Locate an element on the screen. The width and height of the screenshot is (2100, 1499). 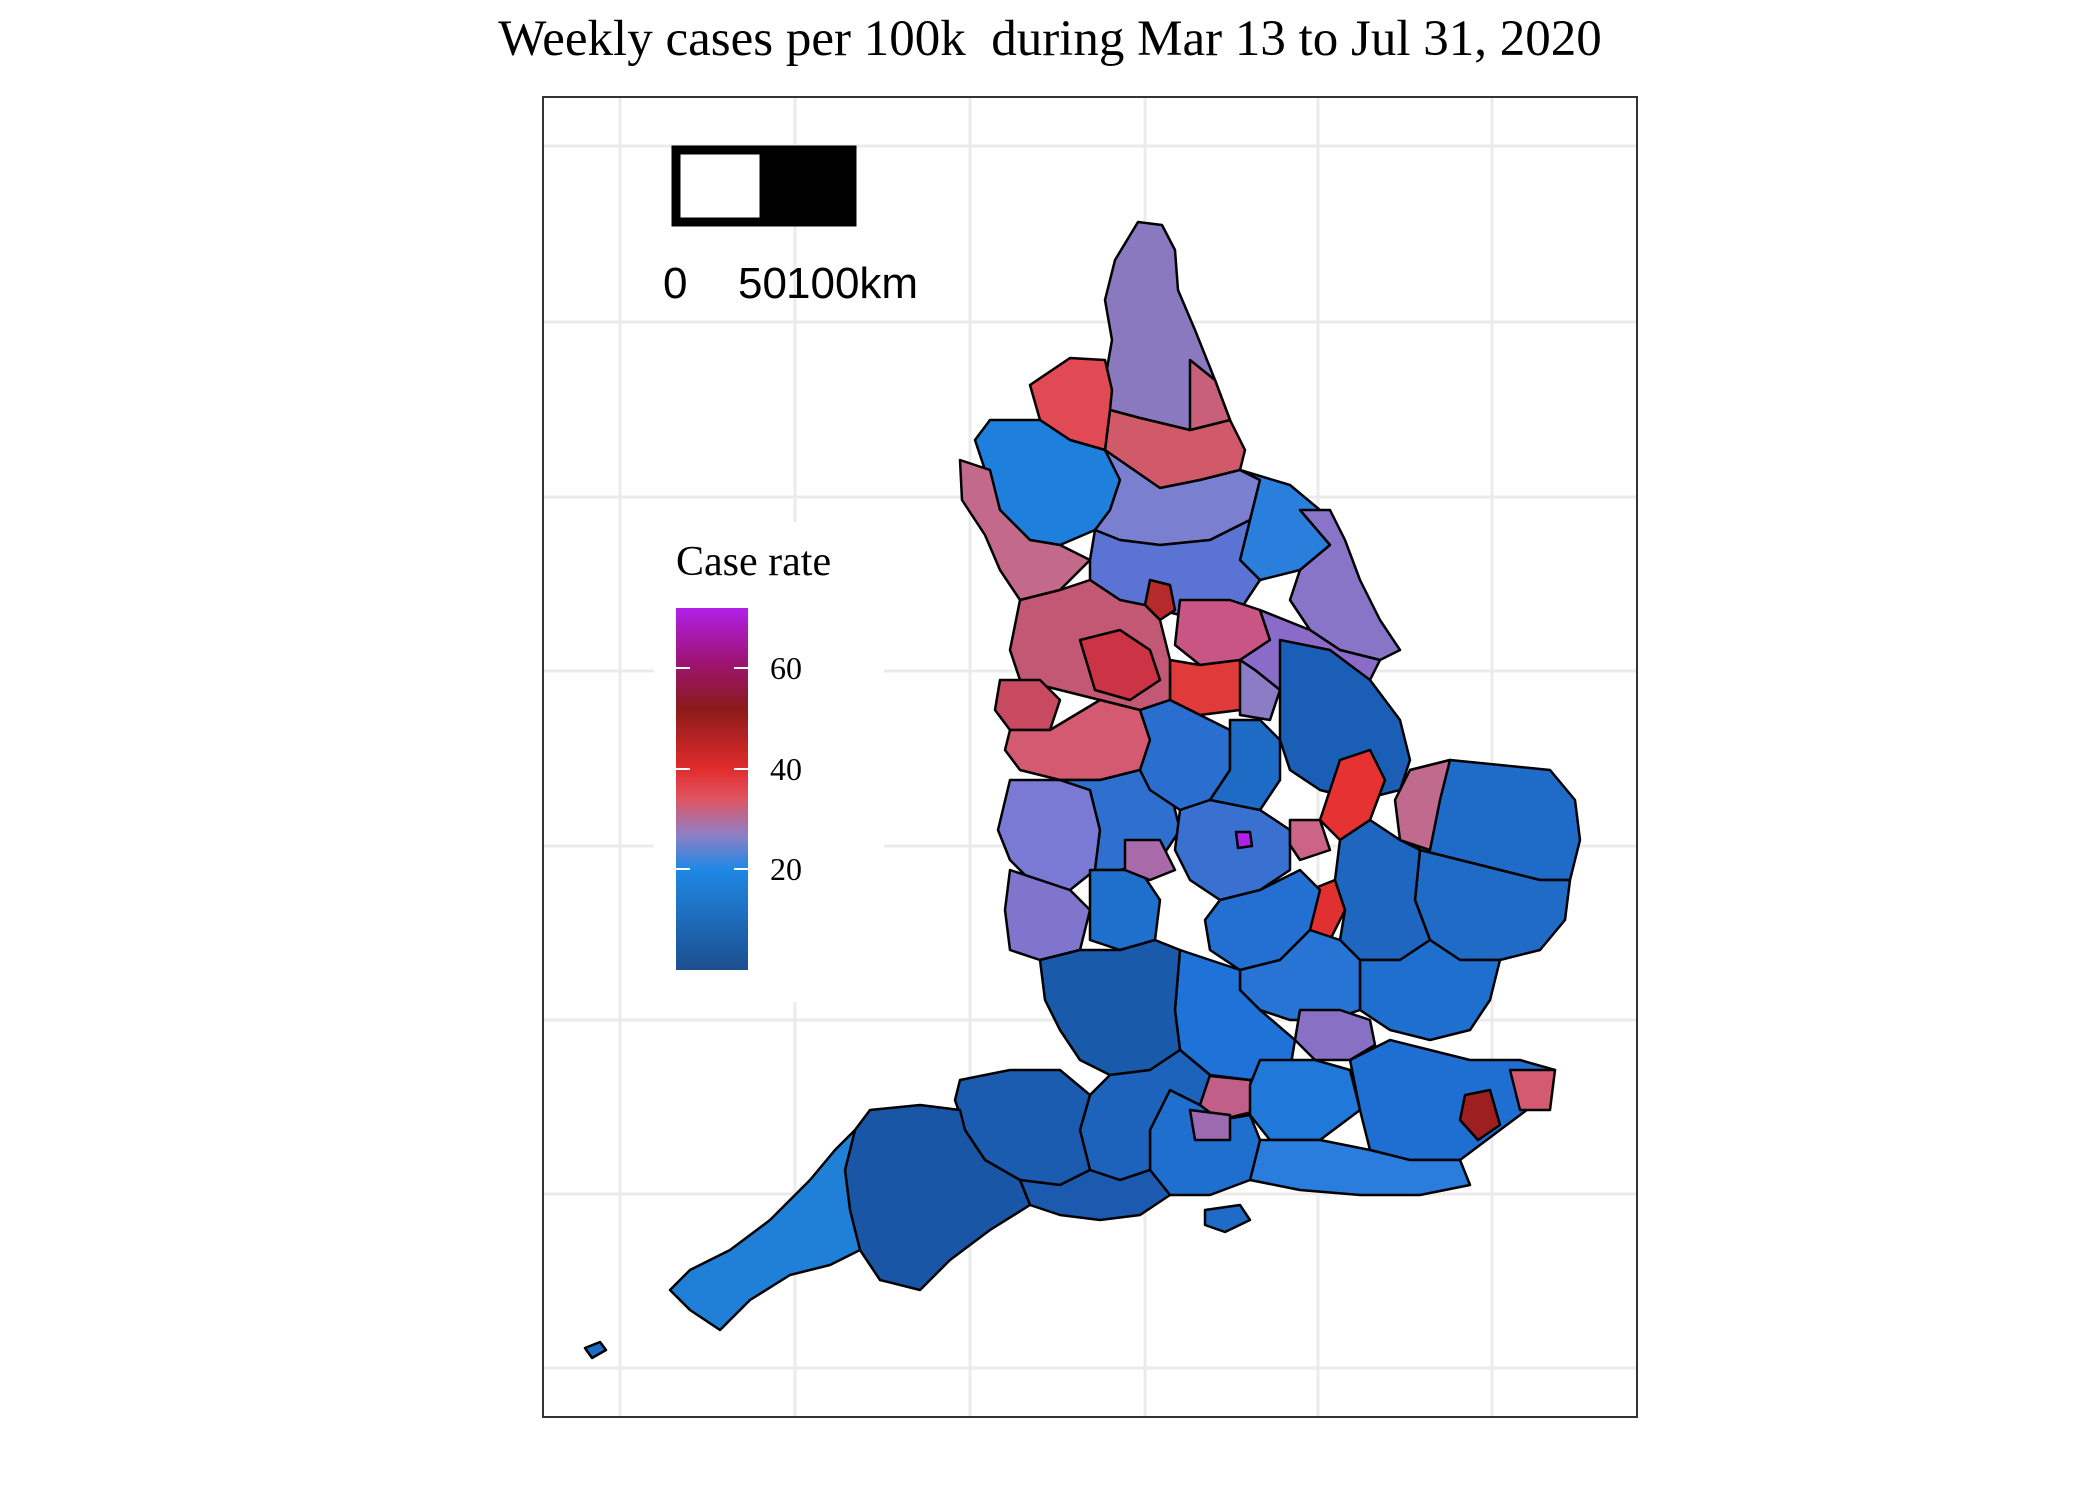
region-kings-lynn is located at coordinates (1422, 805).